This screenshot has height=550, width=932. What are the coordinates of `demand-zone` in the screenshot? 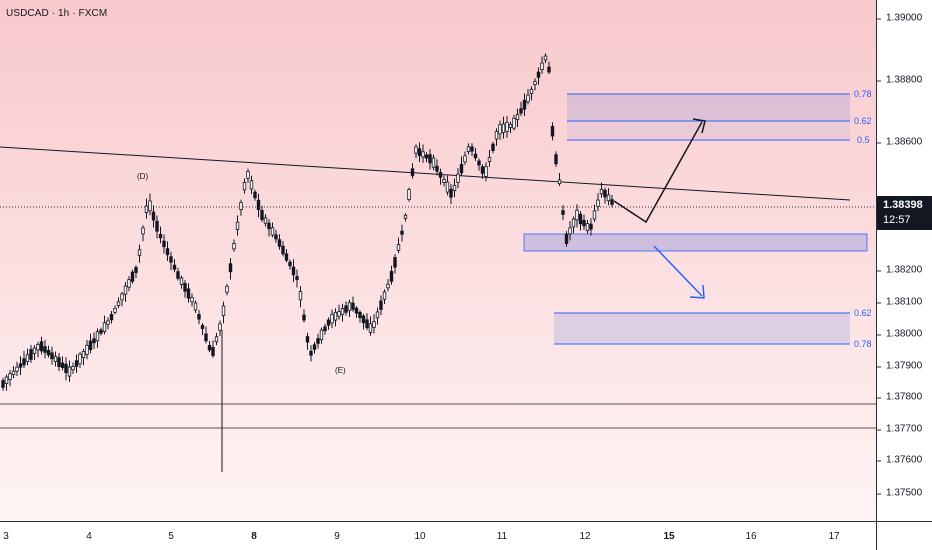 It's located at (695, 242).